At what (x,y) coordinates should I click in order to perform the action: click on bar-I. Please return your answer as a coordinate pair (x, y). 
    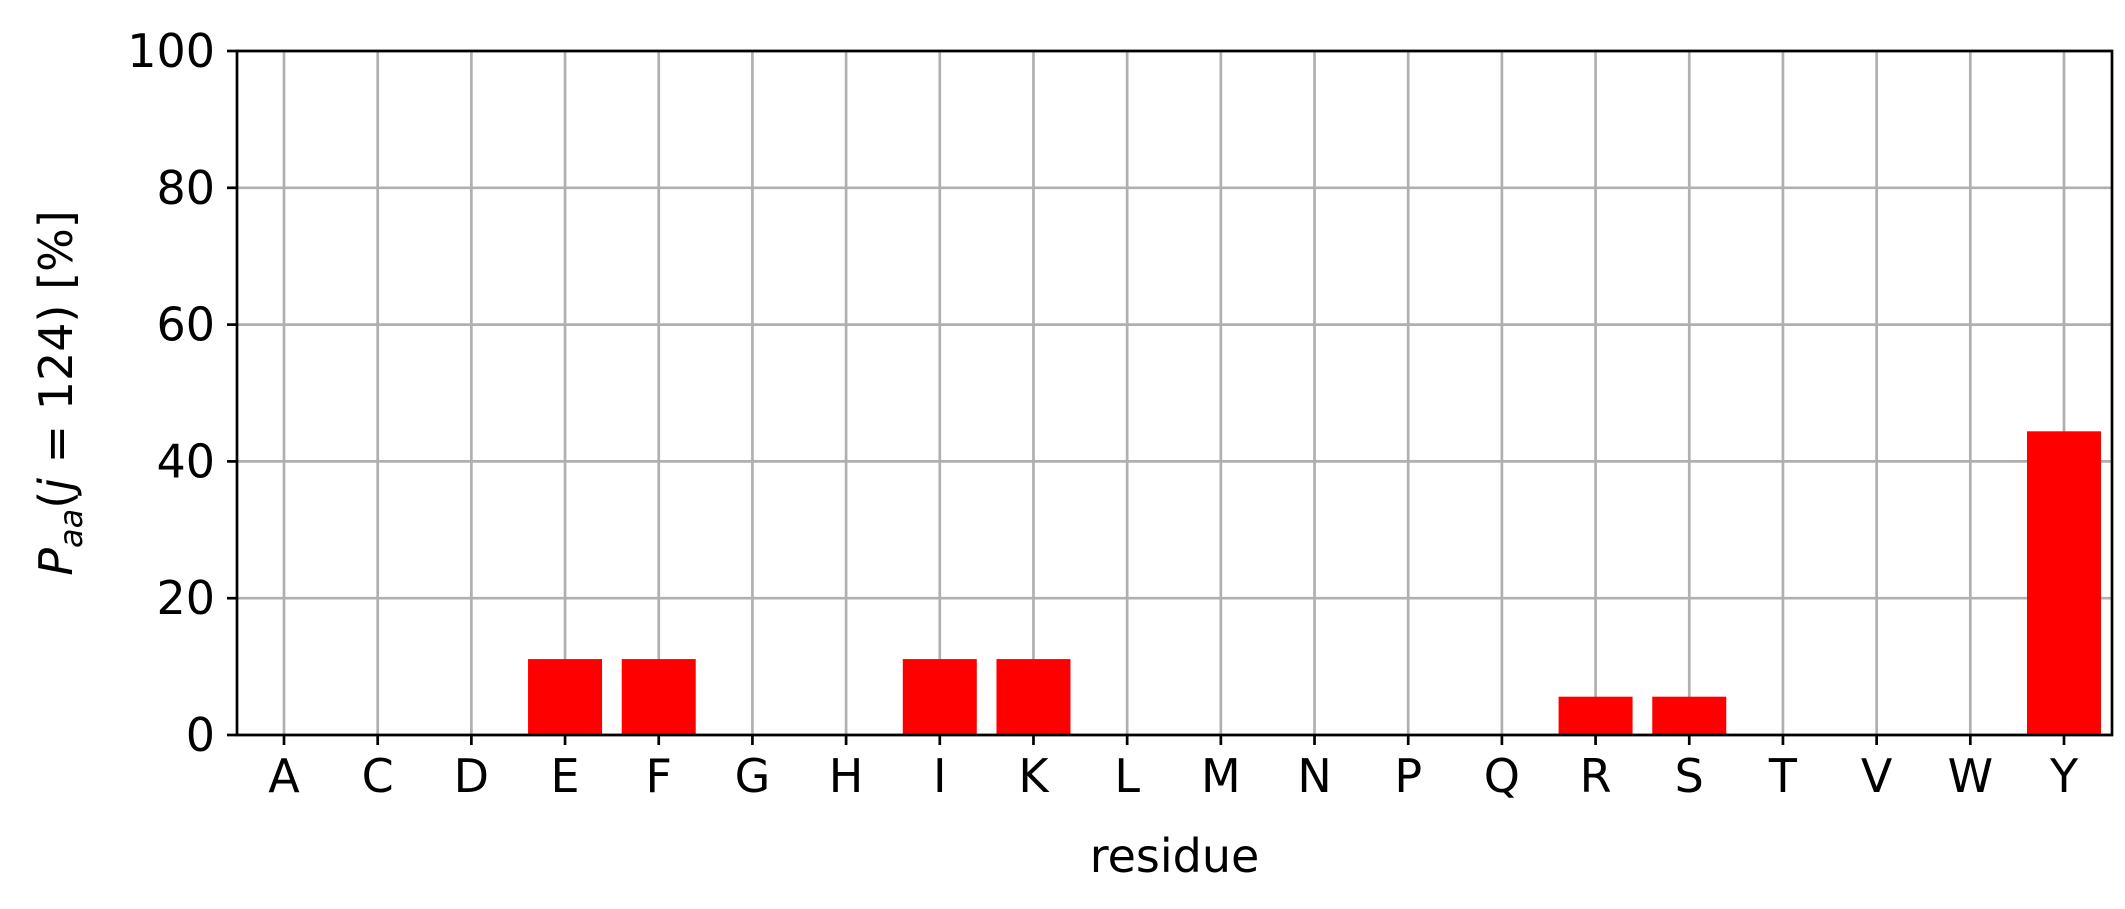
    Looking at the image, I should click on (939, 697).